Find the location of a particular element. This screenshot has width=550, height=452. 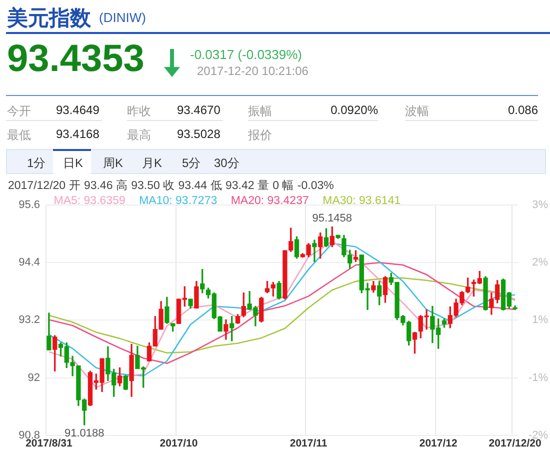

text: 报价 is located at coordinates (260, 135).